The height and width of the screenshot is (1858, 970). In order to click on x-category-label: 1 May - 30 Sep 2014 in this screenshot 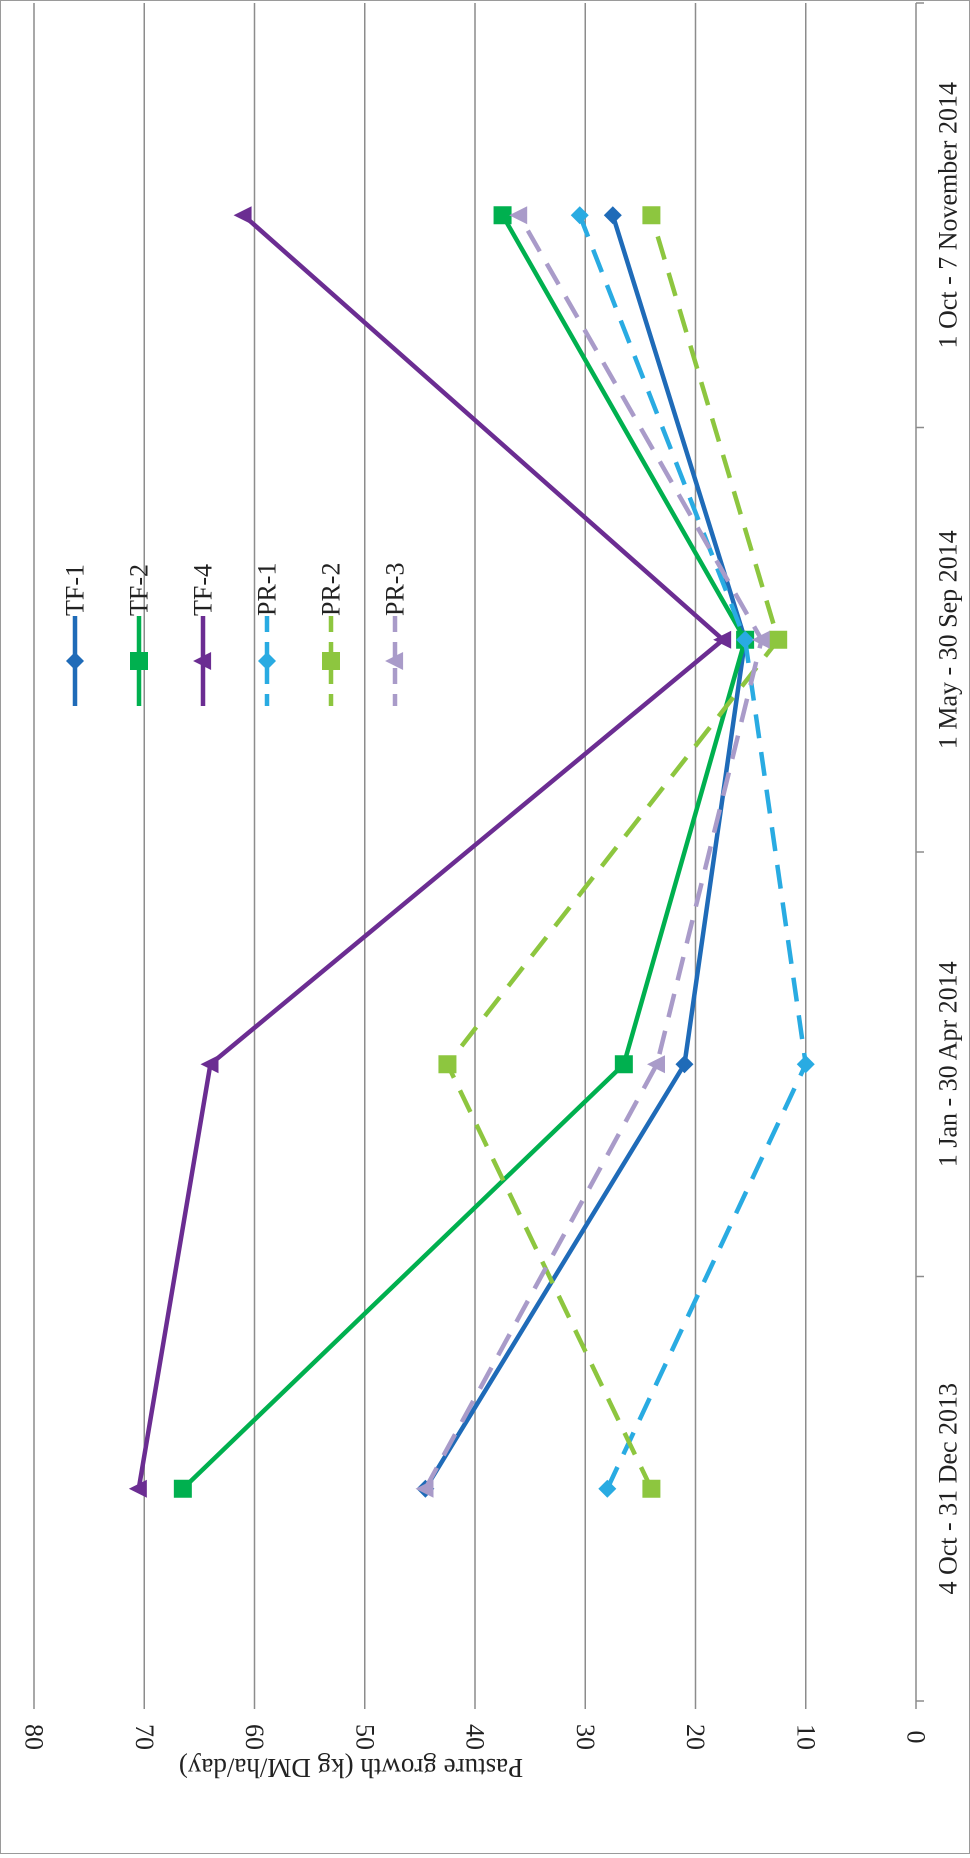, I will do `click(948, 639)`.